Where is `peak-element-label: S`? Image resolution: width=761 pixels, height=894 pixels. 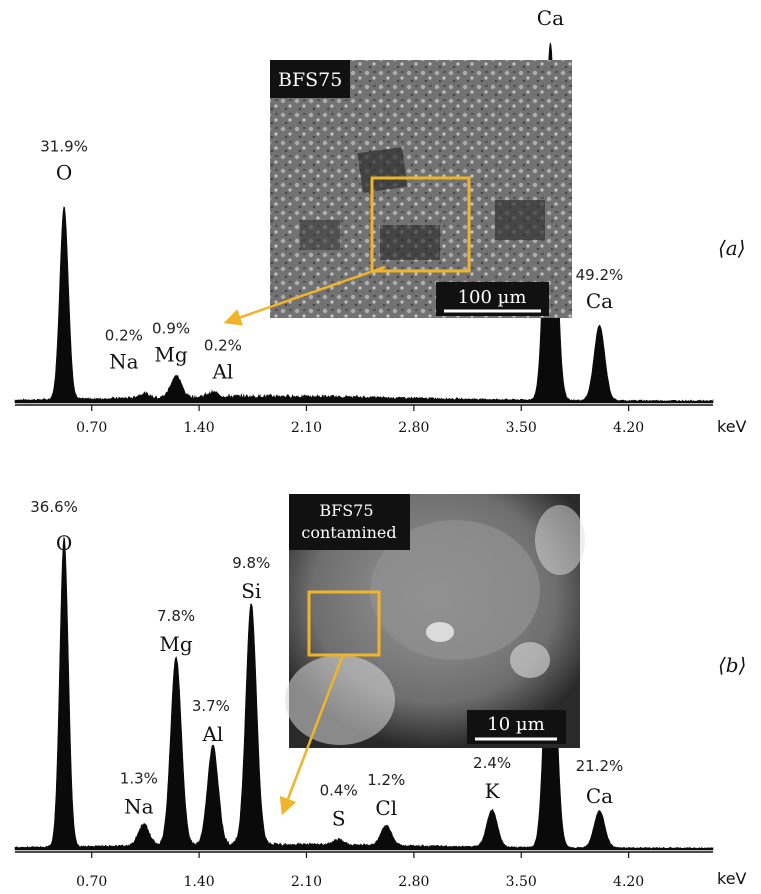 peak-element-label: S is located at coordinates (339, 818).